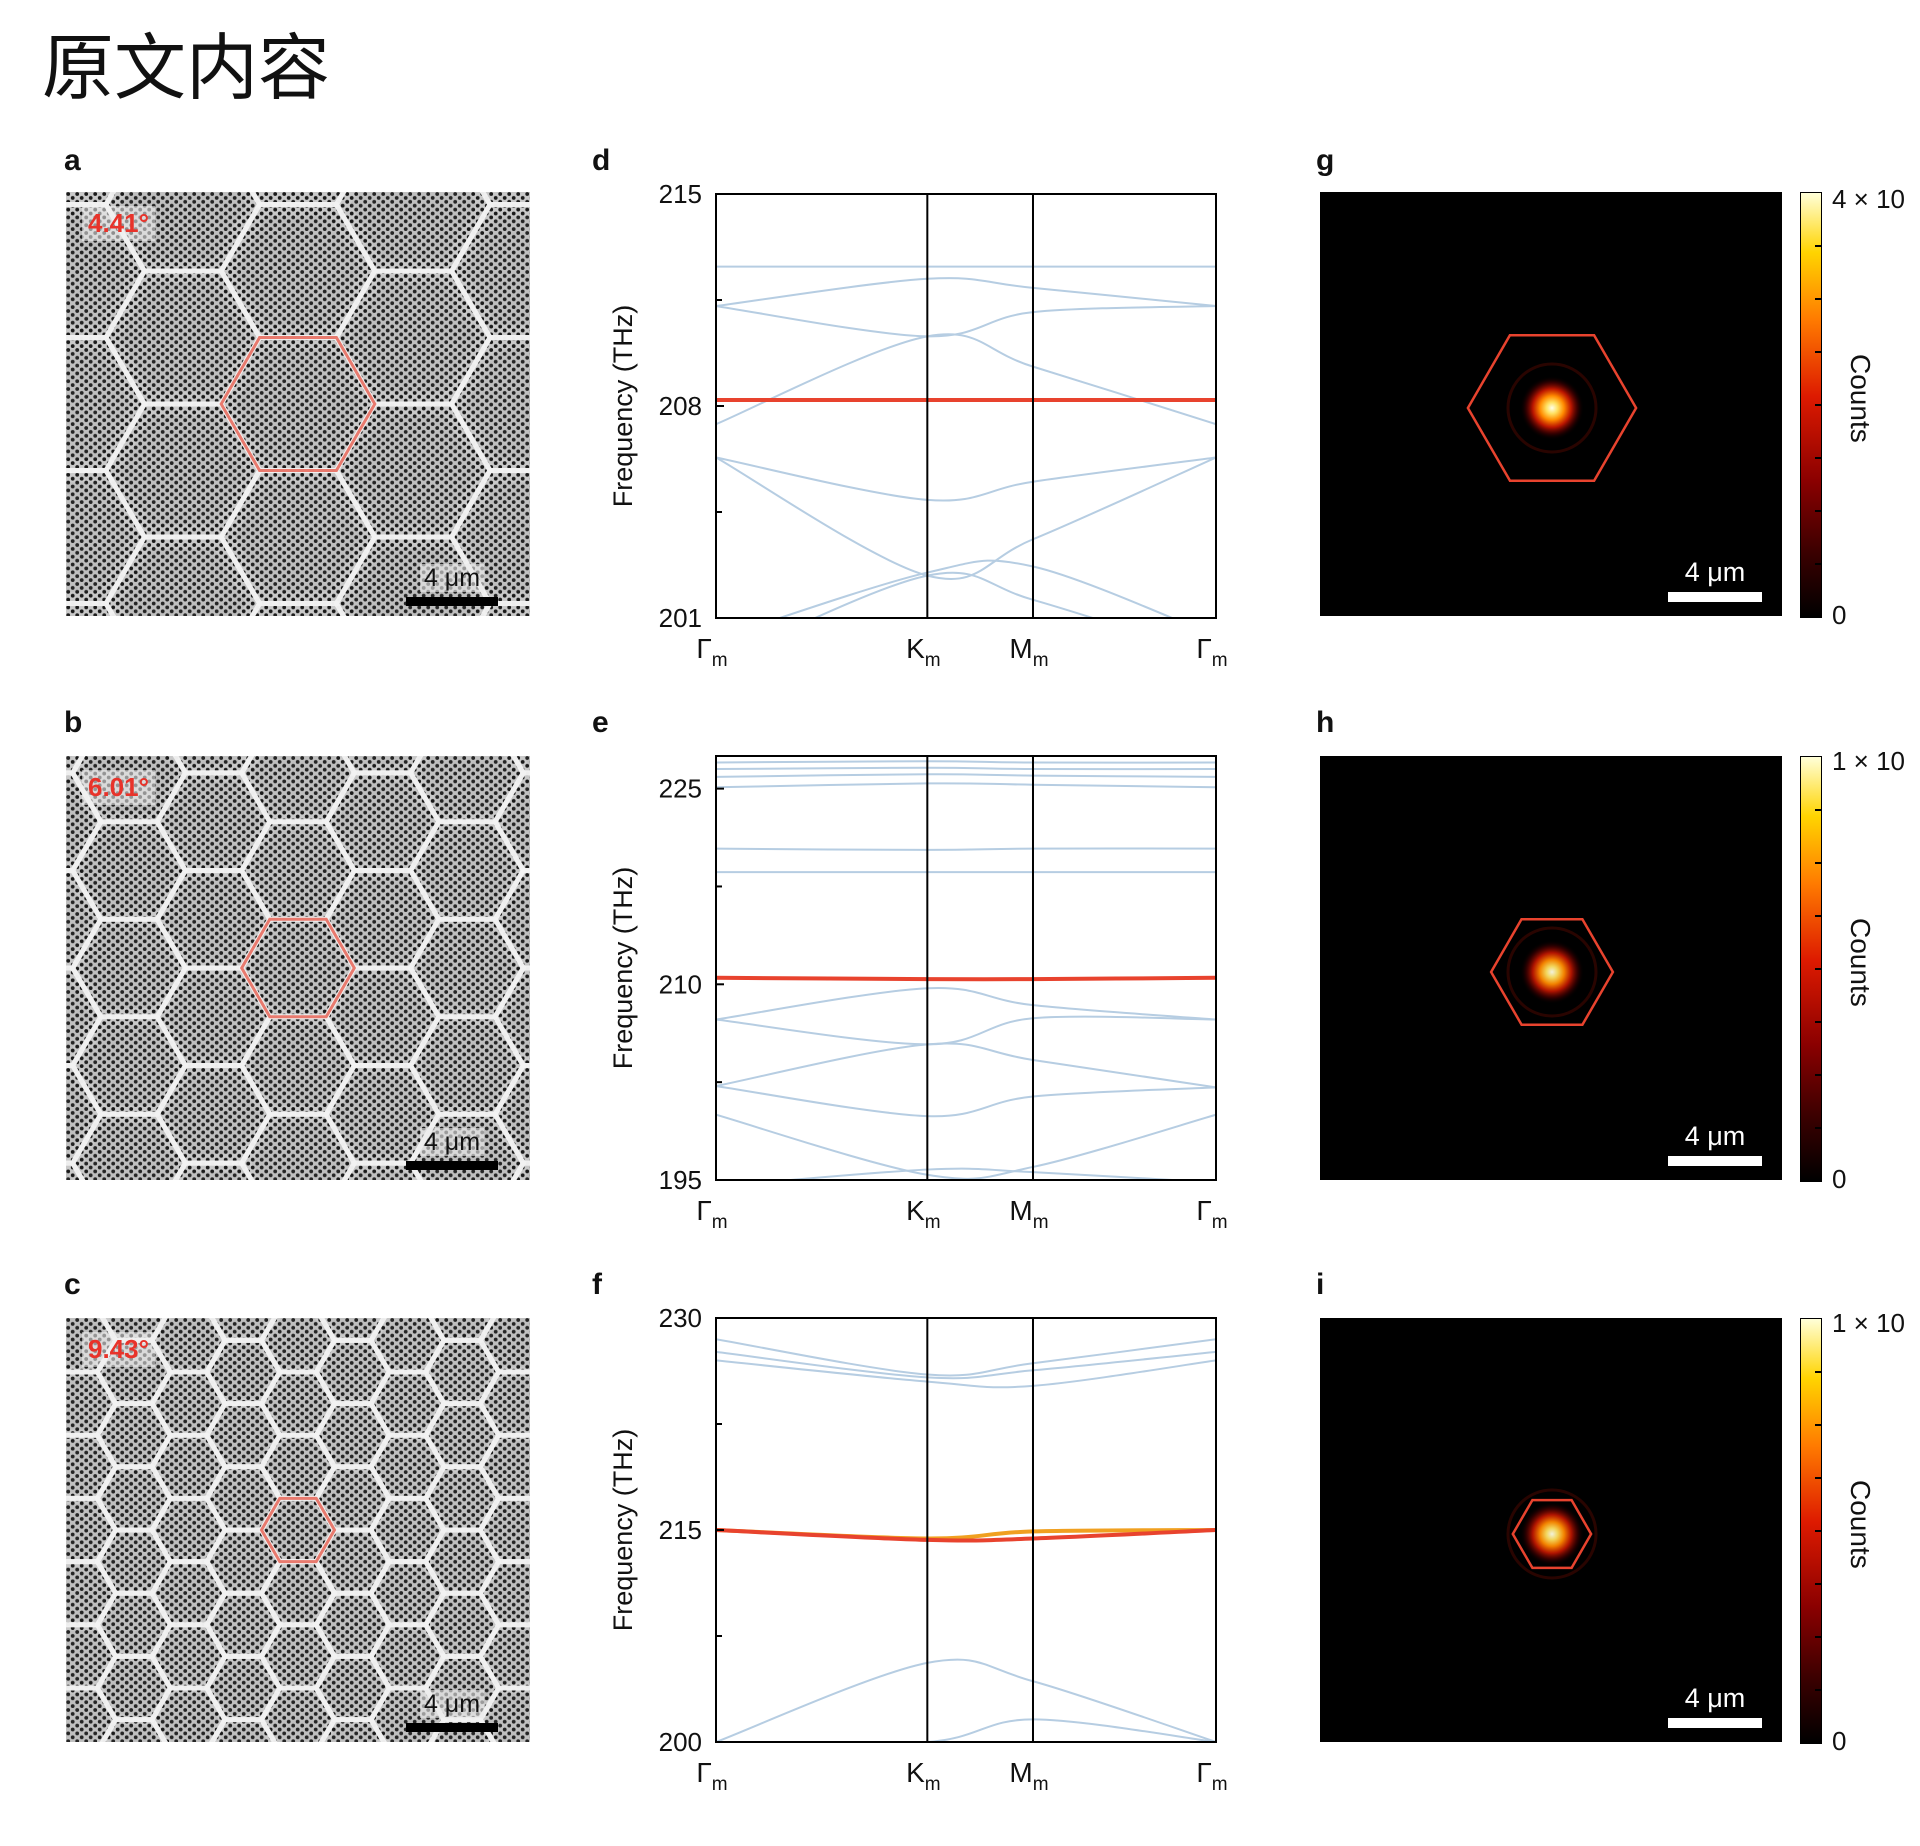  What do you see at coordinates (119, 223) in the screenshot?
I see `twist-angle-label: 4.41°` at bounding box center [119, 223].